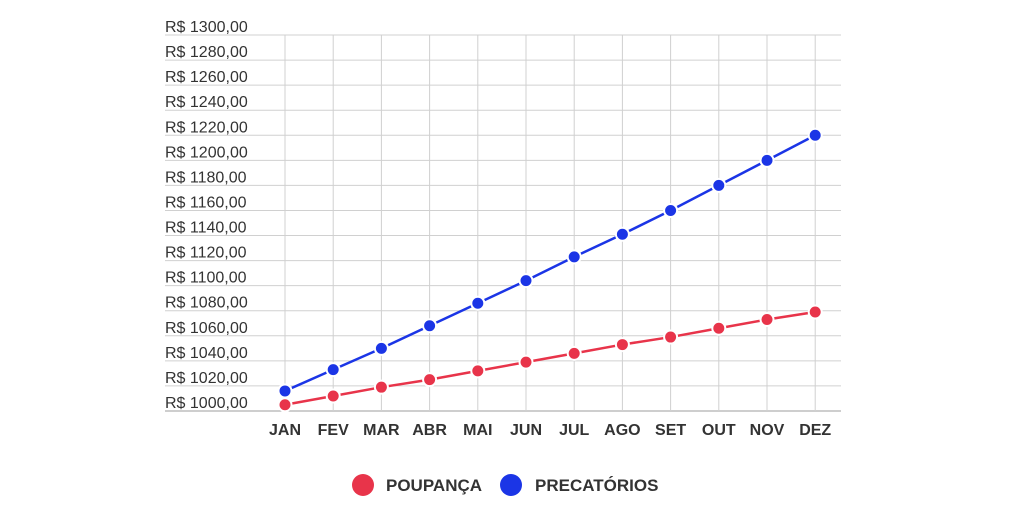 Image resolution: width=1024 pixels, height=512 pixels. What do you see at coordinates (206, 278) in the screenshot?
I see `y-tick-label: R$ 1100,00` at bounding box center [206, 278].